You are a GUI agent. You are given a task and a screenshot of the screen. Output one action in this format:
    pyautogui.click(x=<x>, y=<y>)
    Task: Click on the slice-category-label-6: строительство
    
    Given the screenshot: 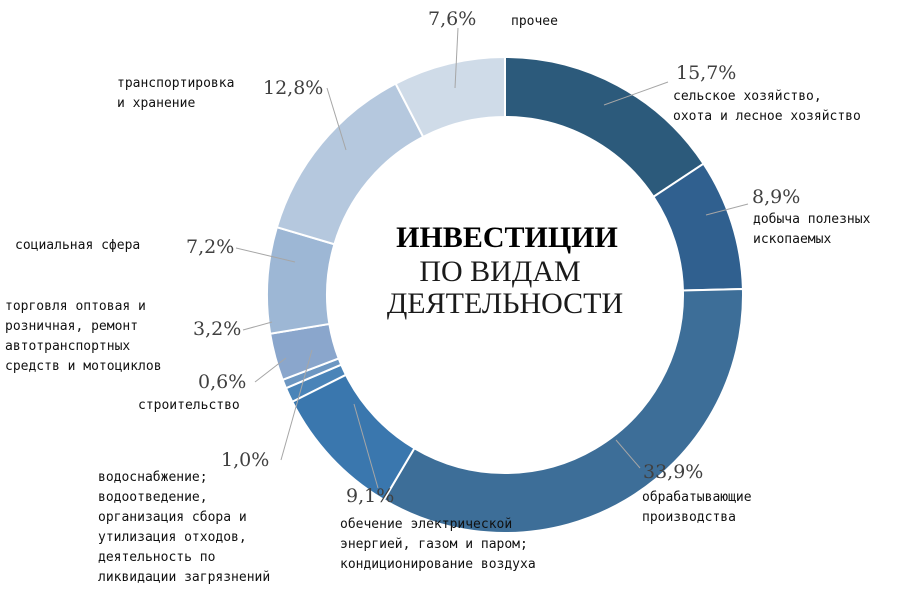 What is the action you would take?
    pyautogui.click(x=189, y=405)
    